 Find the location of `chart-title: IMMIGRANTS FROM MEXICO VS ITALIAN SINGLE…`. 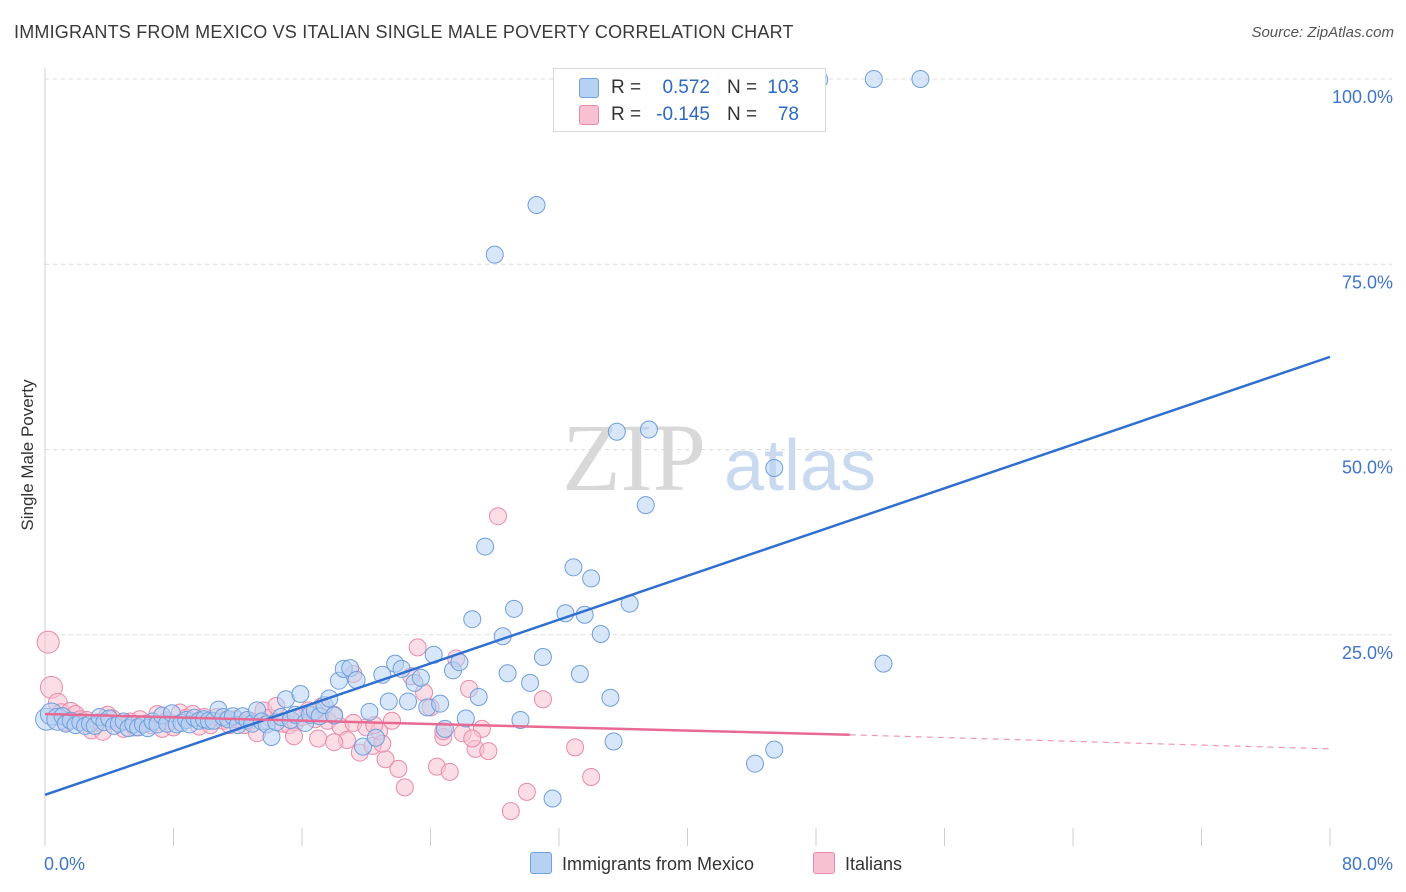

chart-title: IMMIGRANTS FROM MEXICO VS ITALIAN SINGLE… is located at coordinates (404, 32).